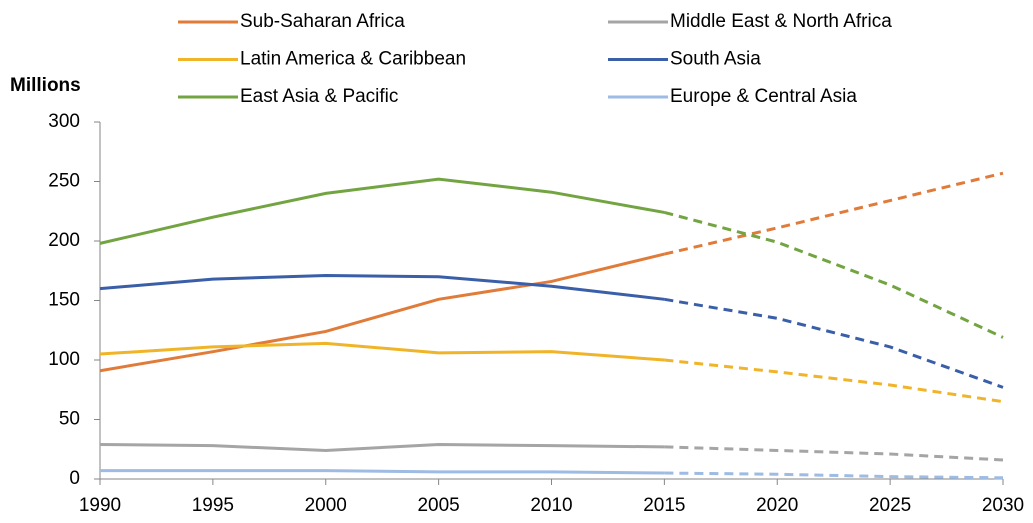  I want to click on x-tick-label: 2020, so click(777, 505).